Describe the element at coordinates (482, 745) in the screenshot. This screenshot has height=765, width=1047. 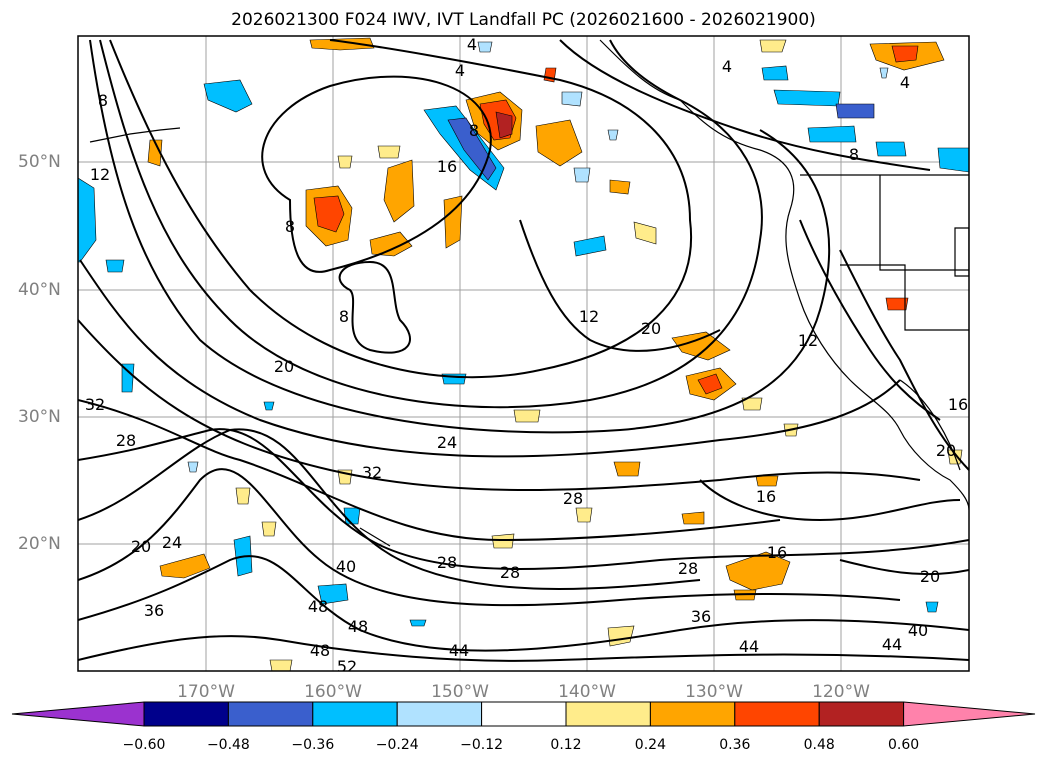
I see `colorbar-tick: −0.12` at that location.